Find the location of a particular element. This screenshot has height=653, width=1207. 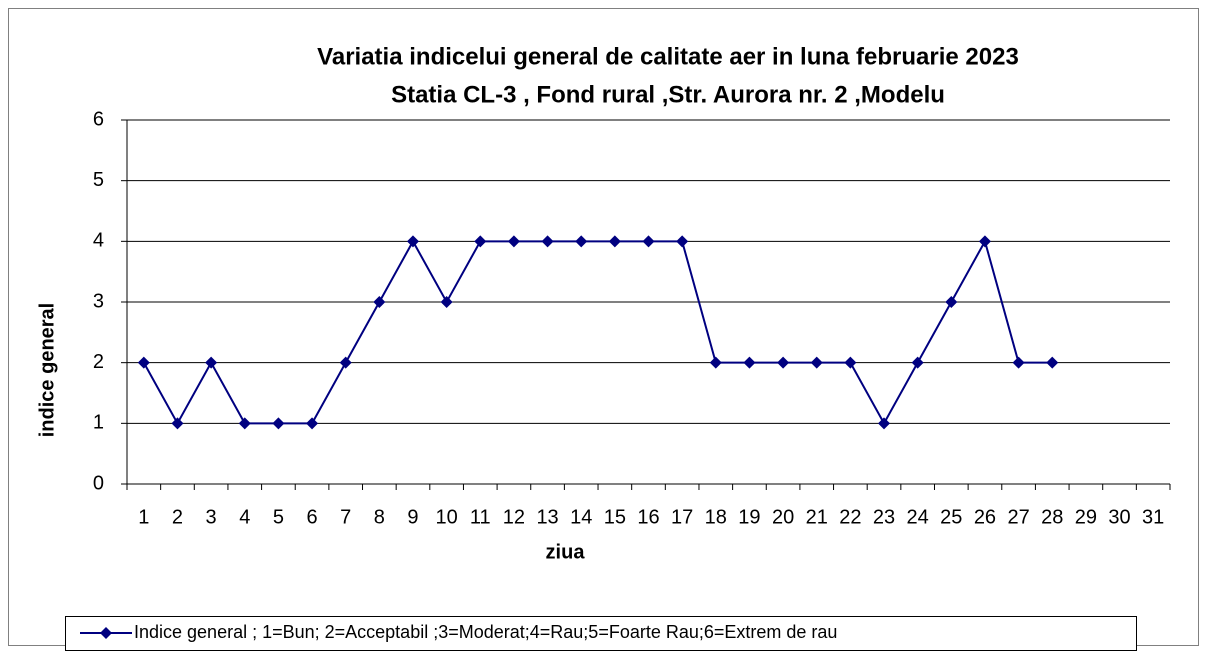

x-tick-label: 12 is located at coordinates (514, 517).